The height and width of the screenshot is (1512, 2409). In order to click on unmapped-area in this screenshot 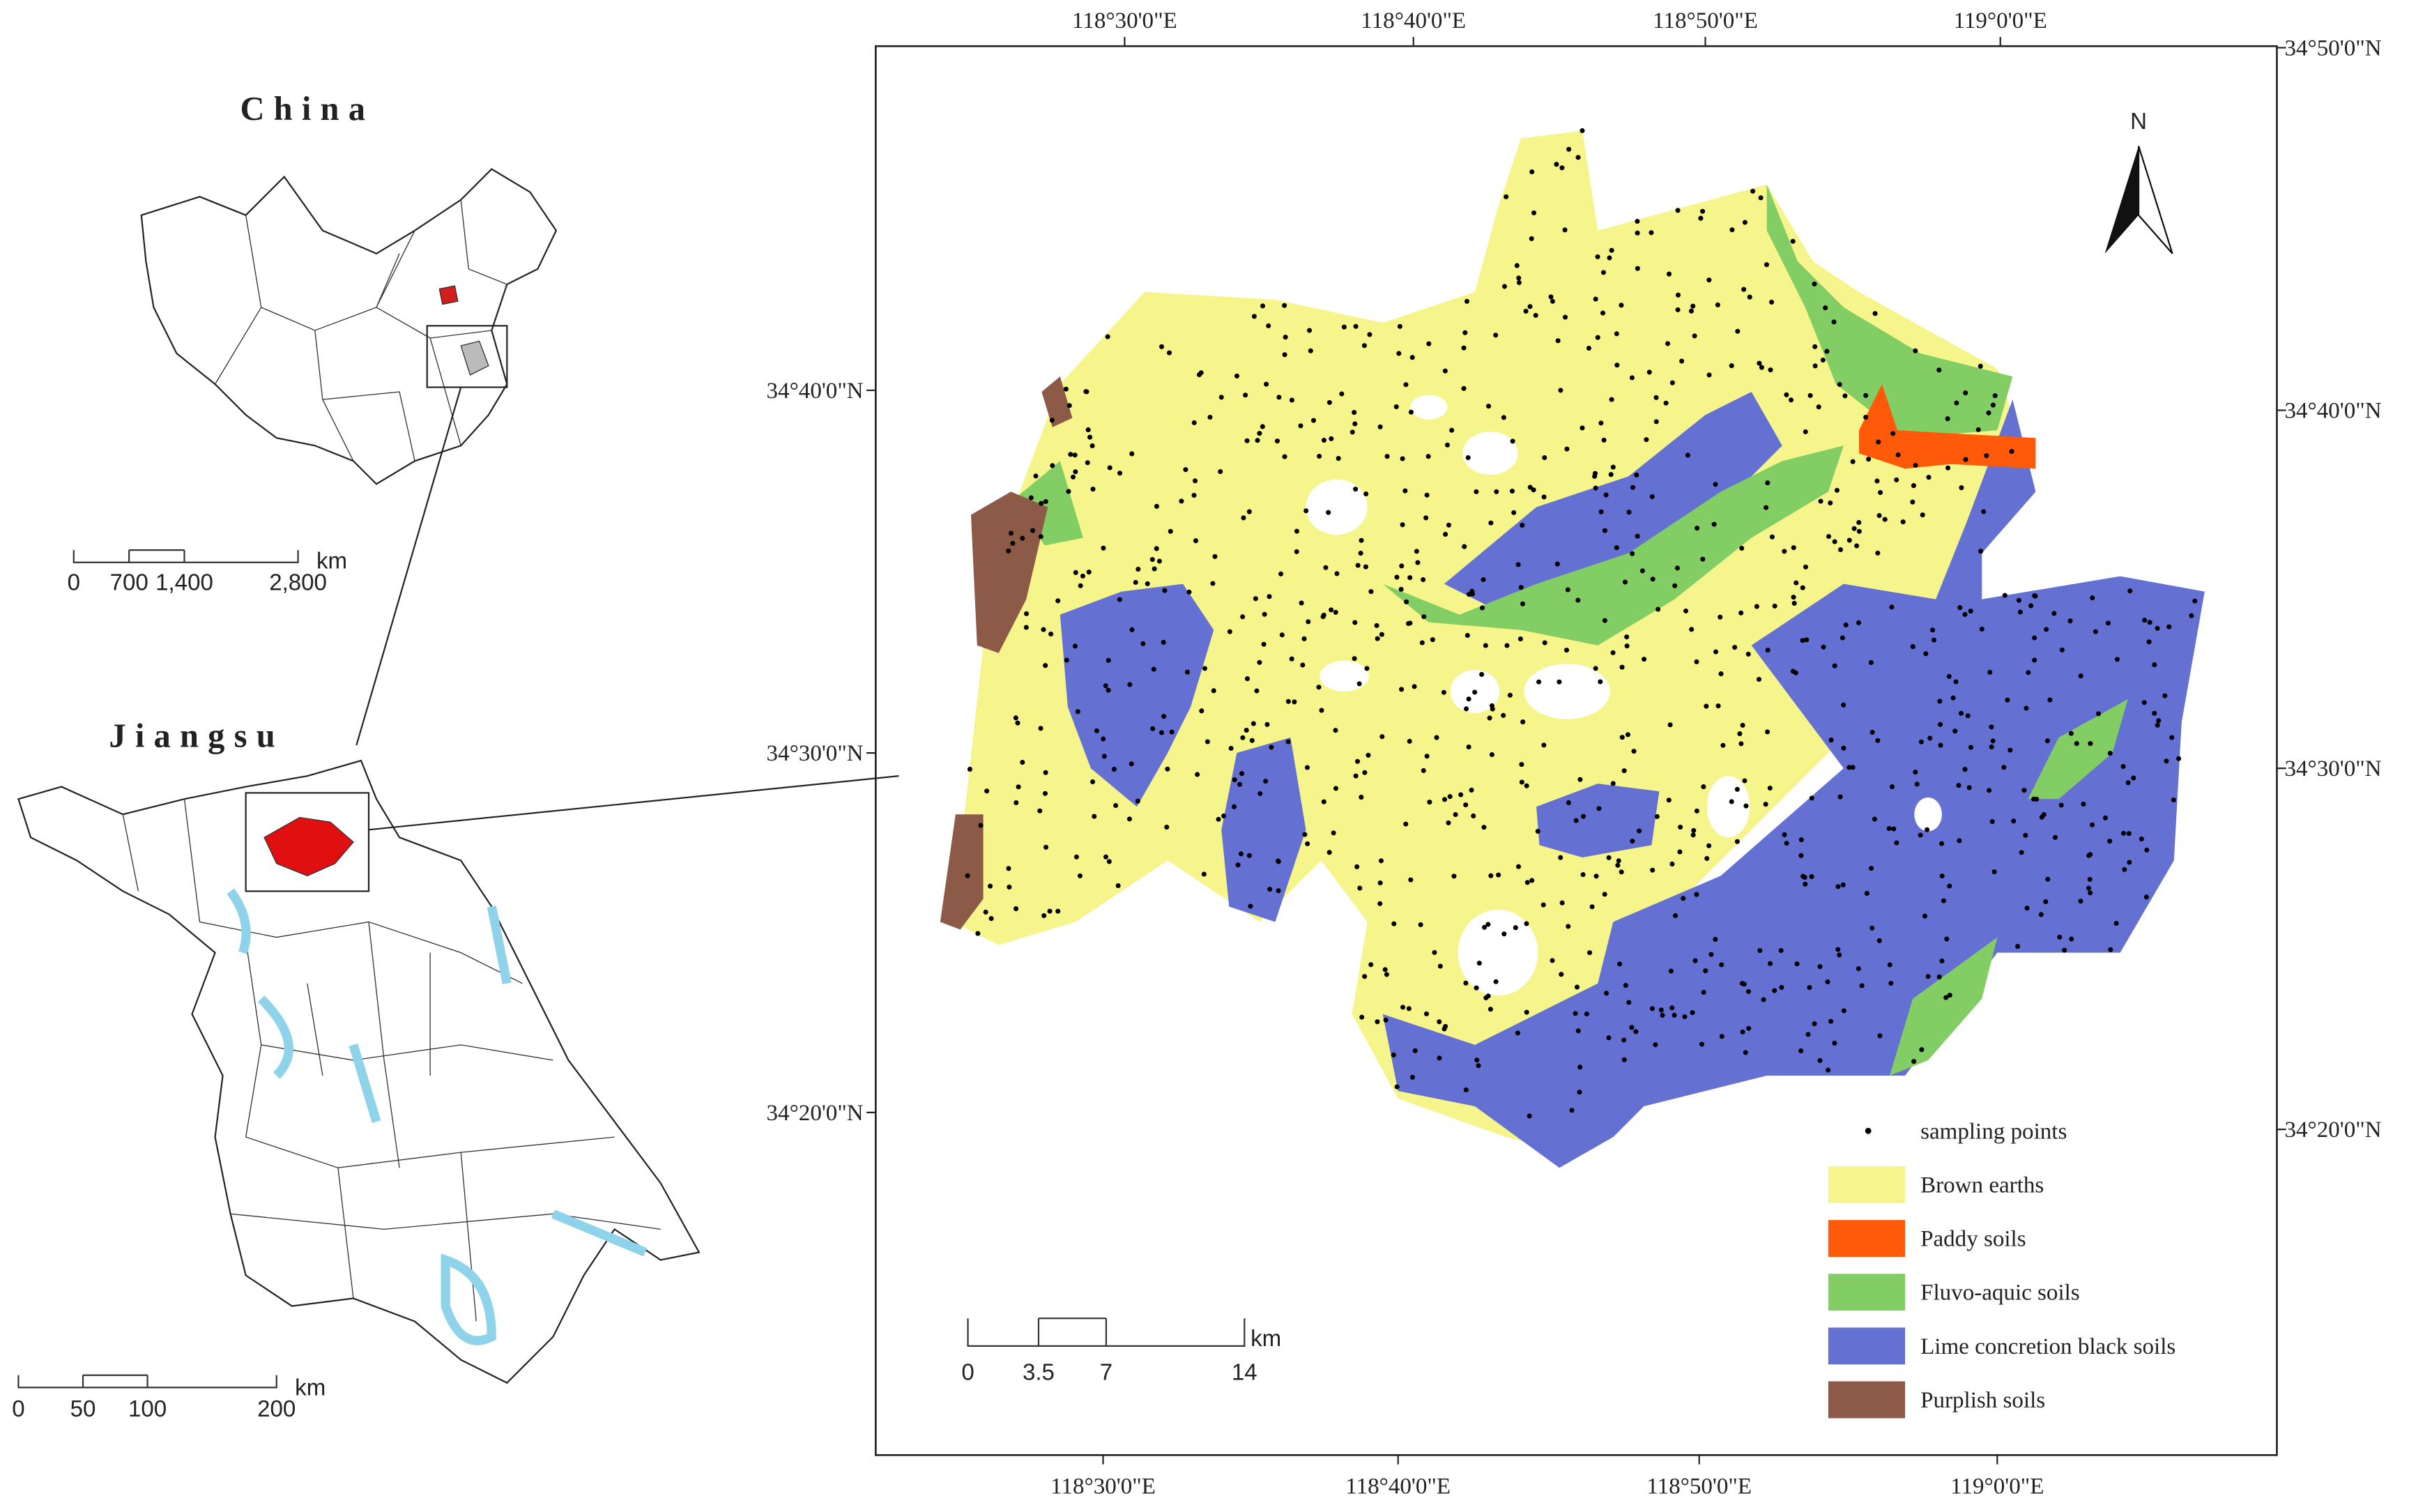, I will do `click(1567, 691)`.